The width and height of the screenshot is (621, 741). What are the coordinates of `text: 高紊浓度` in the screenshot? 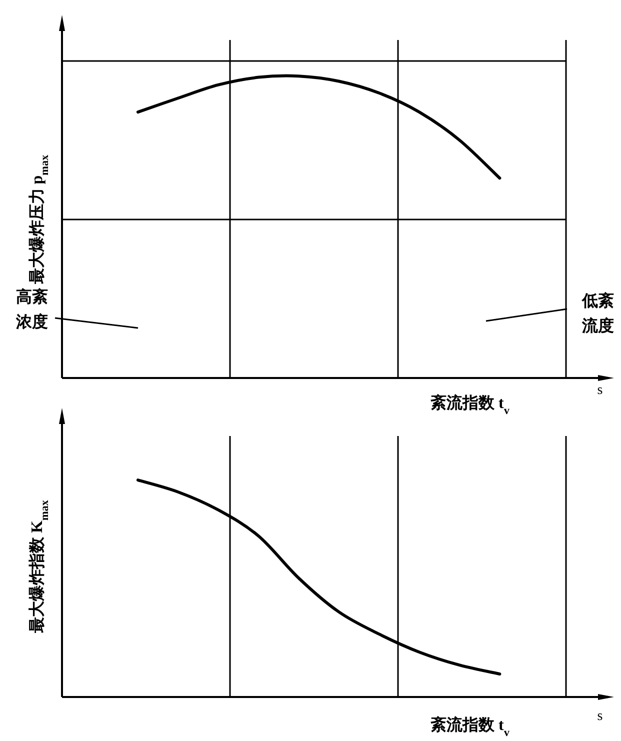 It's located at (31, 309).